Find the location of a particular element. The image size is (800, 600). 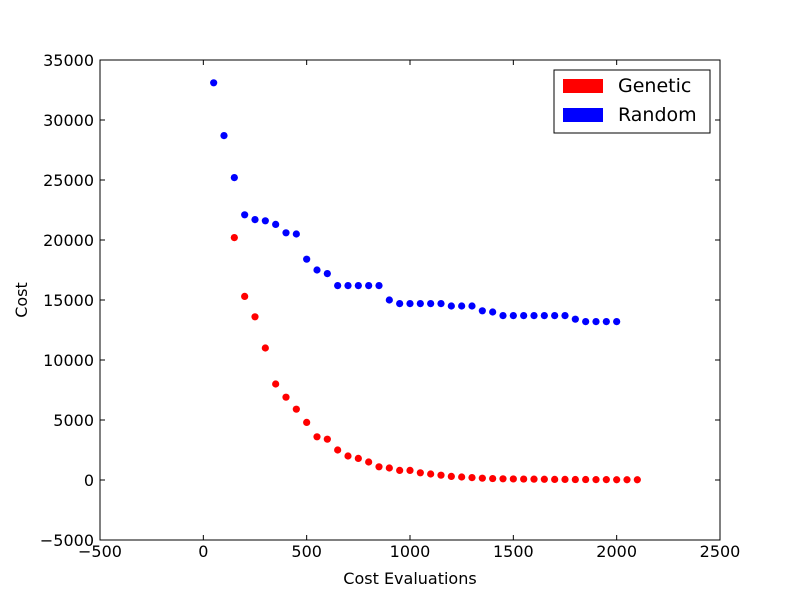

y-tick-label: −5000 is located at coordinates (67, 540).